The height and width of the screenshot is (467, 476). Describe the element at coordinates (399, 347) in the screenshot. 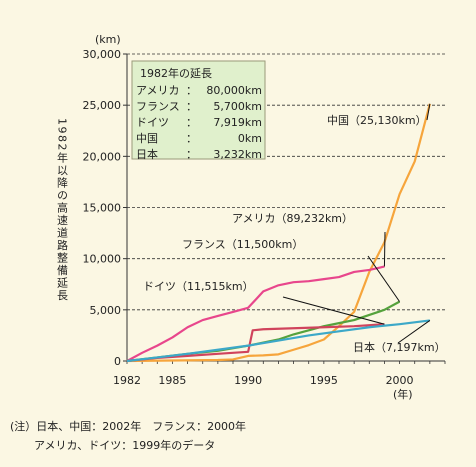

I see `series-label-日本: 日本（7,197km）` at that location.